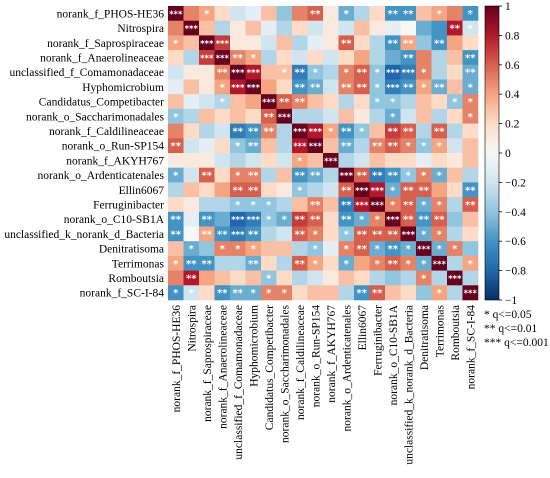 The height and width of the screenshot is (478, 550). What do you see at coordinates (123, 88) in the screenshot?
I see `row-label: Hyphomicrobium` at bounding box center [123, 88].